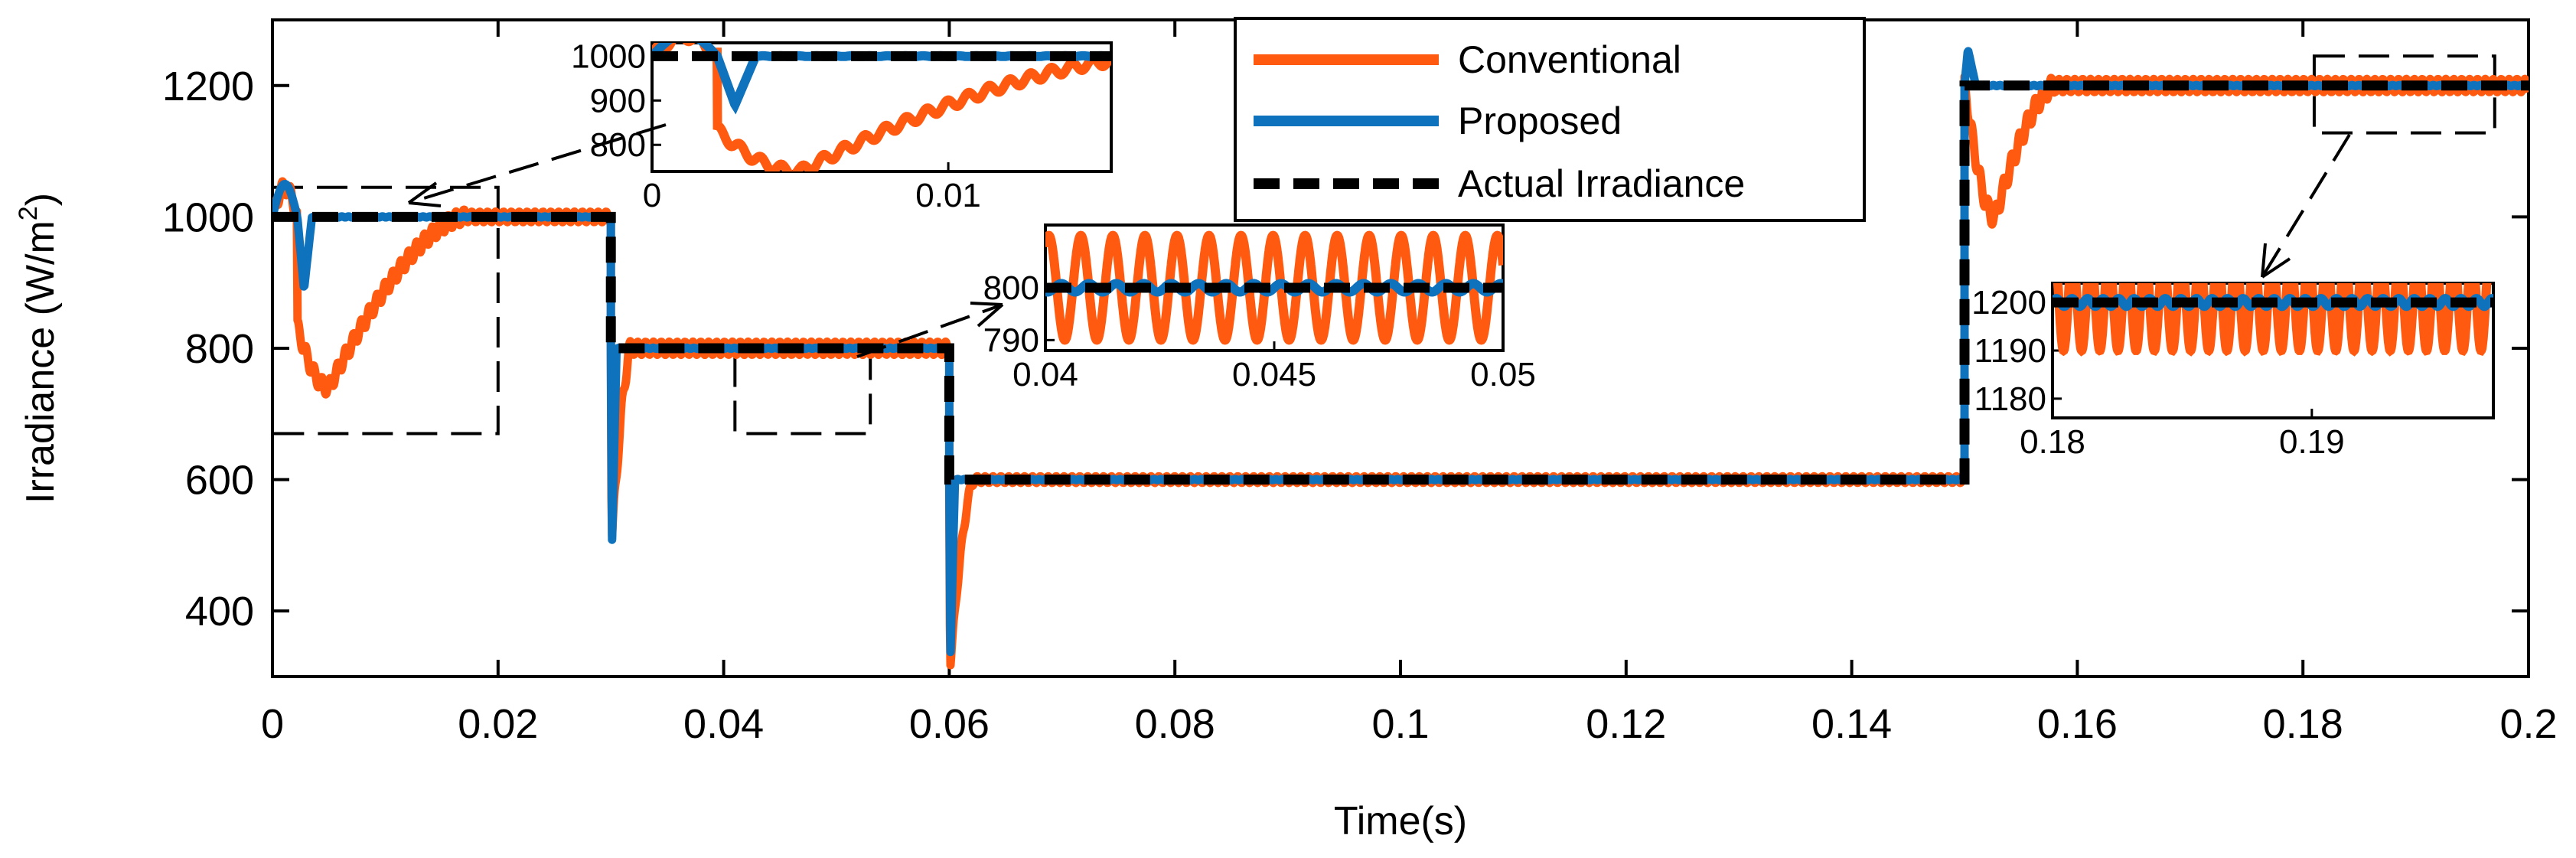 This screenshot has height=858, width=2576. What do you see at coordinates (1045, 374) in the screenshot?
I see `inset-x-tick-label: 0.04` at bounding box center [1045, 374].